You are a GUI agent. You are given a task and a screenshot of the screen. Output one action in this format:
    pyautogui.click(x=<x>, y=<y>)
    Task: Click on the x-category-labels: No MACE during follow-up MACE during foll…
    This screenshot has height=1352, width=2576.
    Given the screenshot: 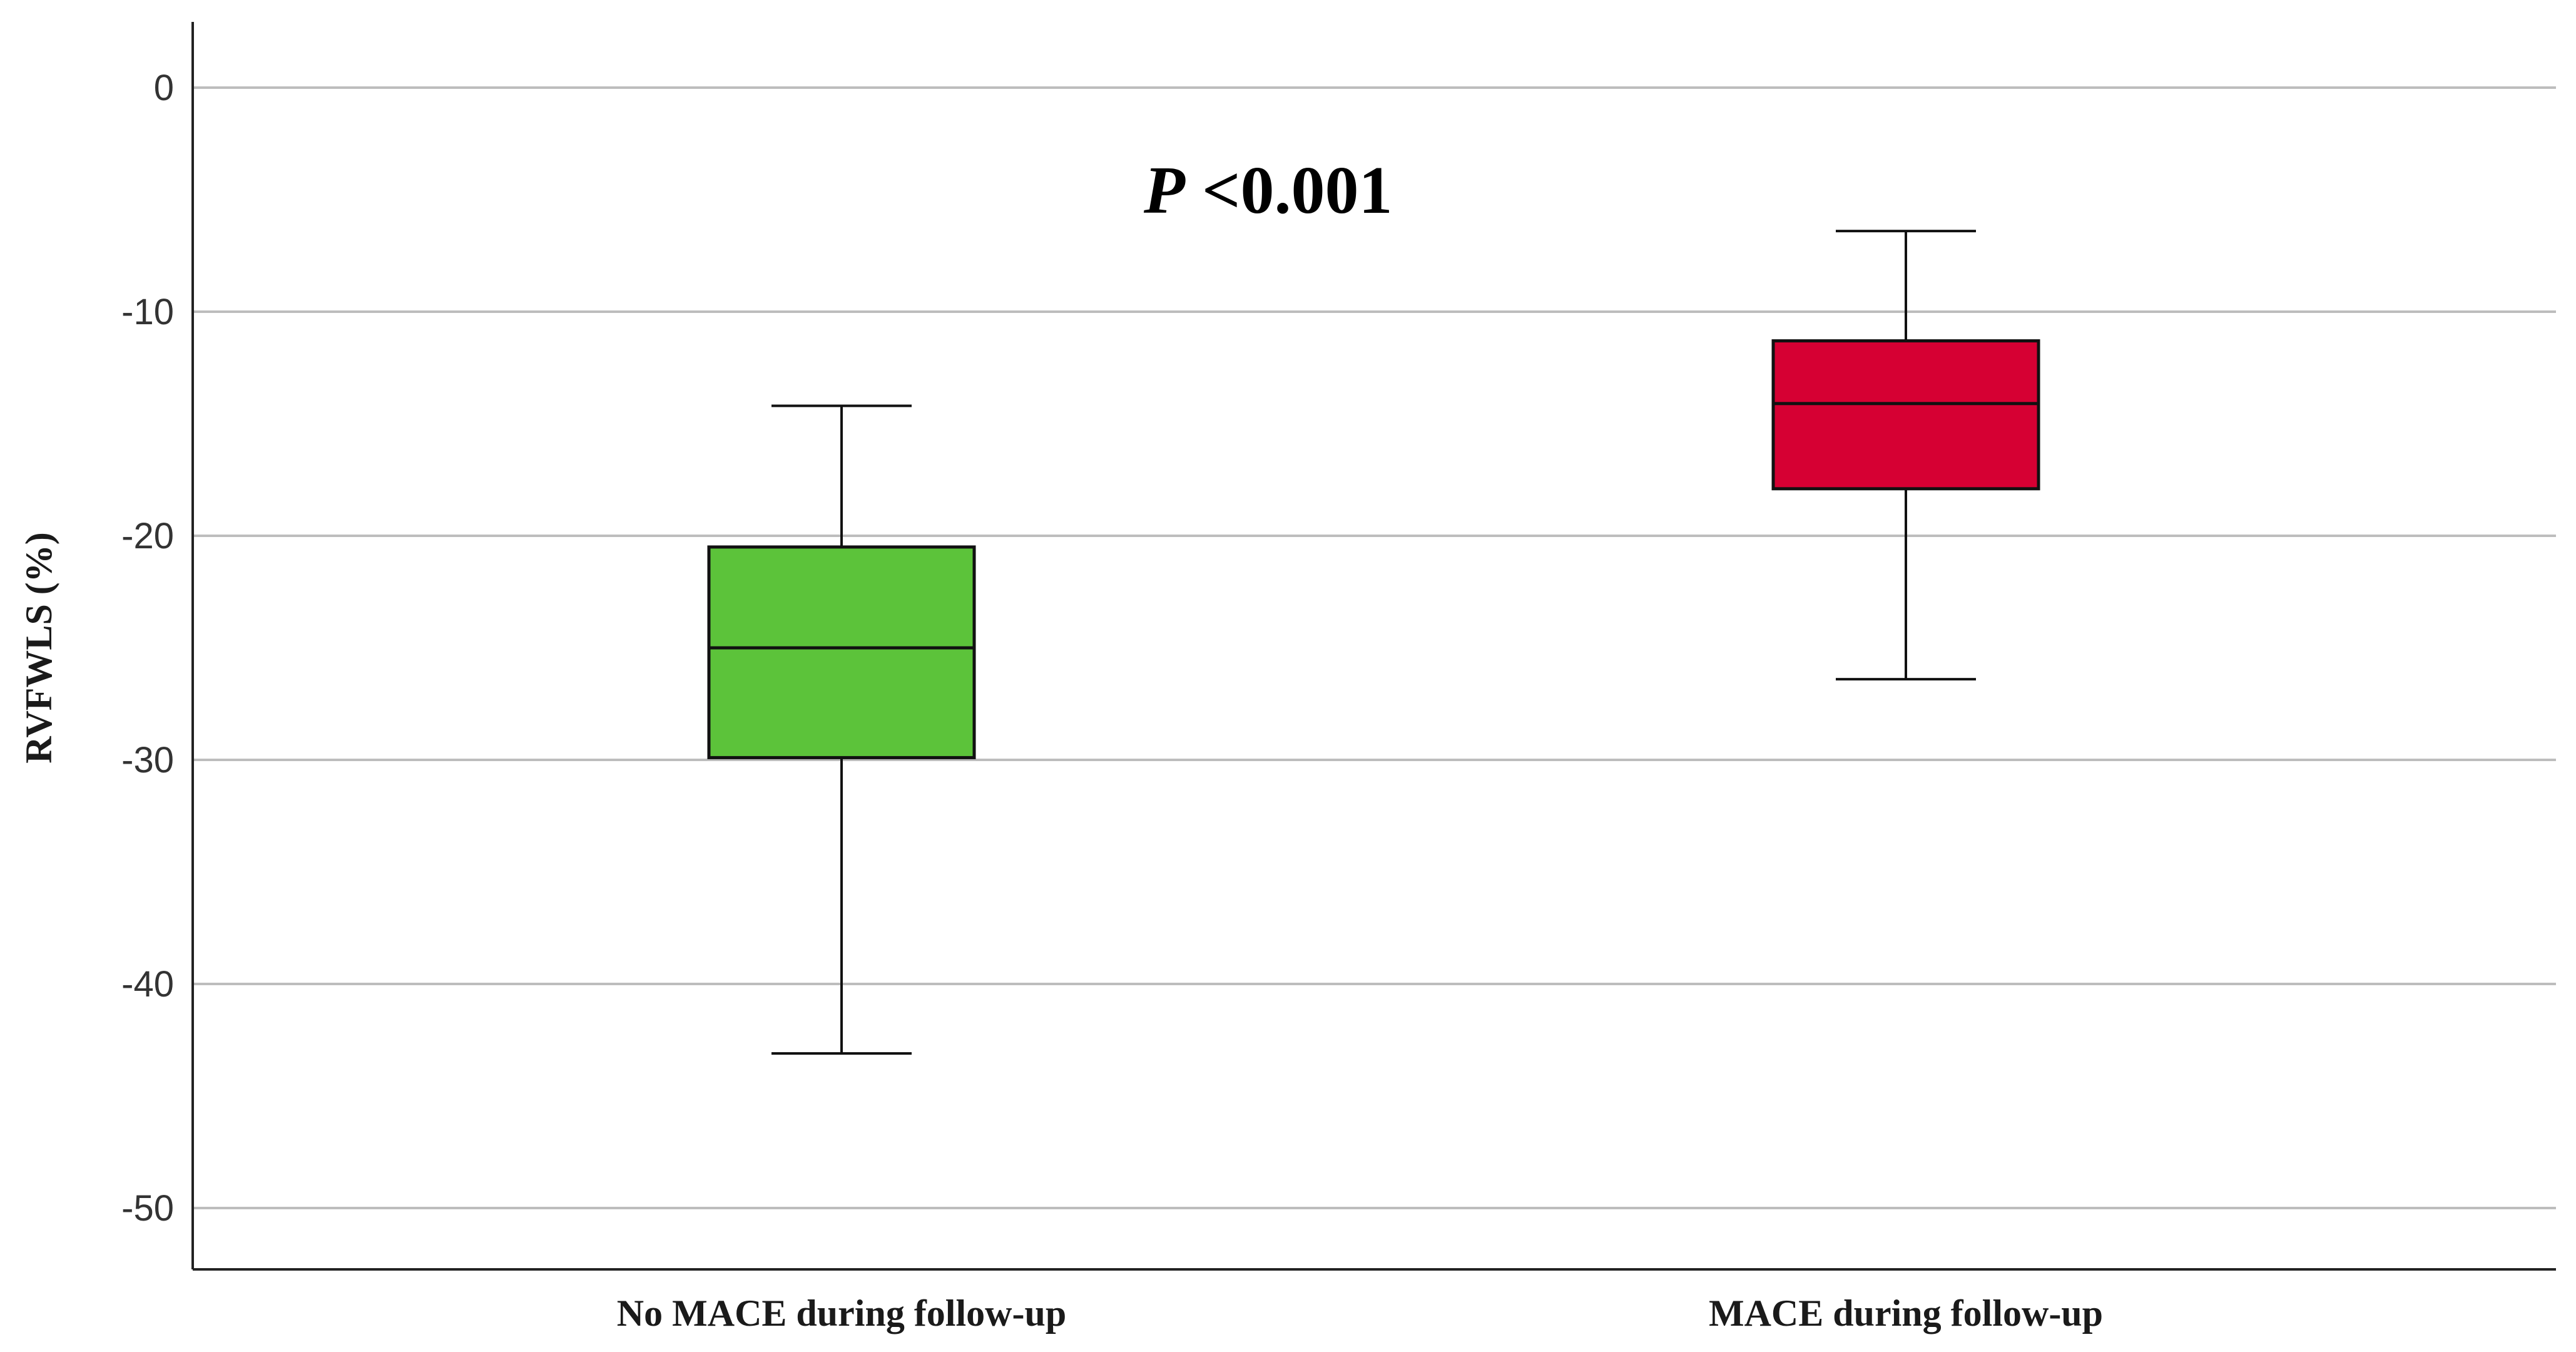 What is the action you would take?
    pyautogui.click(x=1360, y=1313)
    